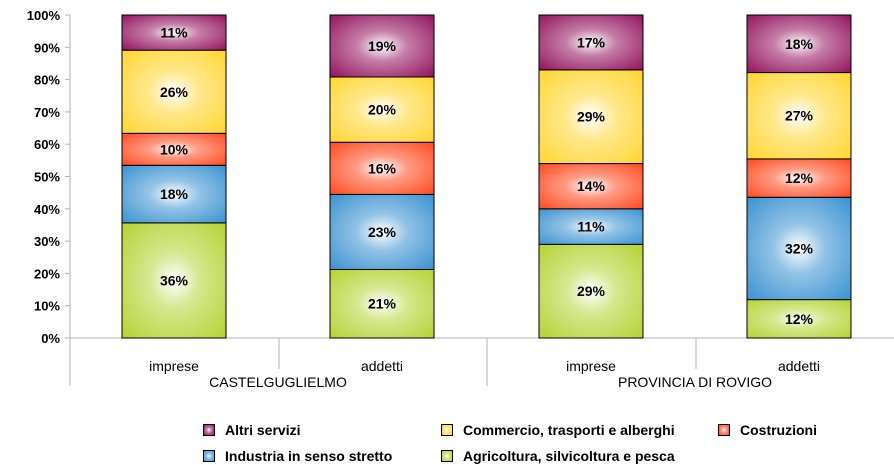  Describe the element at coordinates (47, 209) in the screenshot. I see `y-tick-label: 40%` at that location.